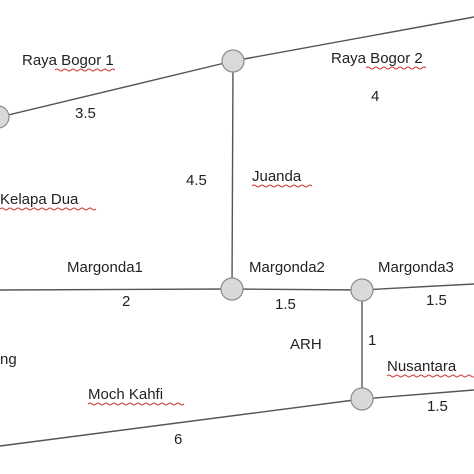  I want to click on spellcheck-juanda, so click(282, 186).